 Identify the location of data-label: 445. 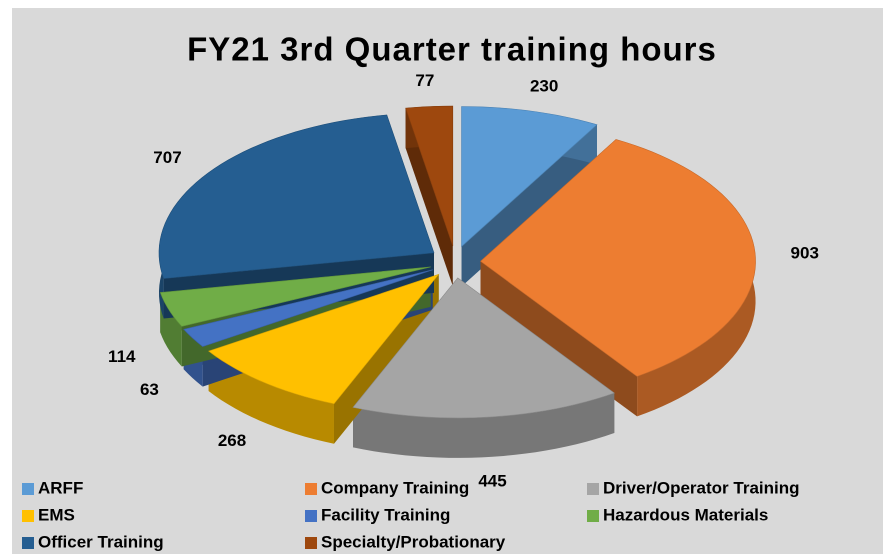
(492, 481).